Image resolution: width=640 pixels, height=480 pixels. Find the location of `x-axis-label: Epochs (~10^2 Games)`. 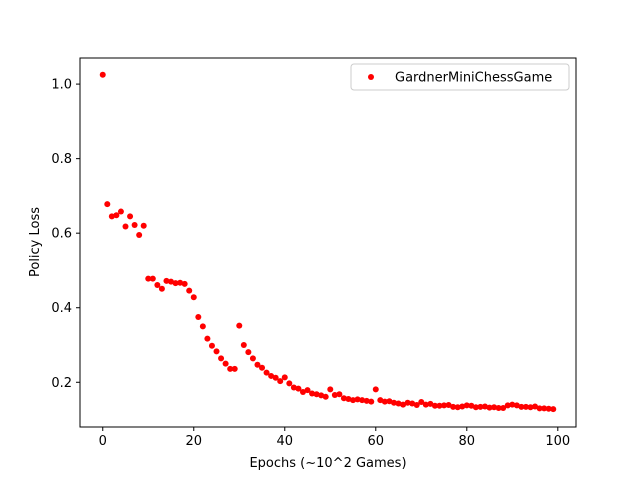

x-axis-label: Epochs (~10^2 Games) is located at coordinates (327, 463).